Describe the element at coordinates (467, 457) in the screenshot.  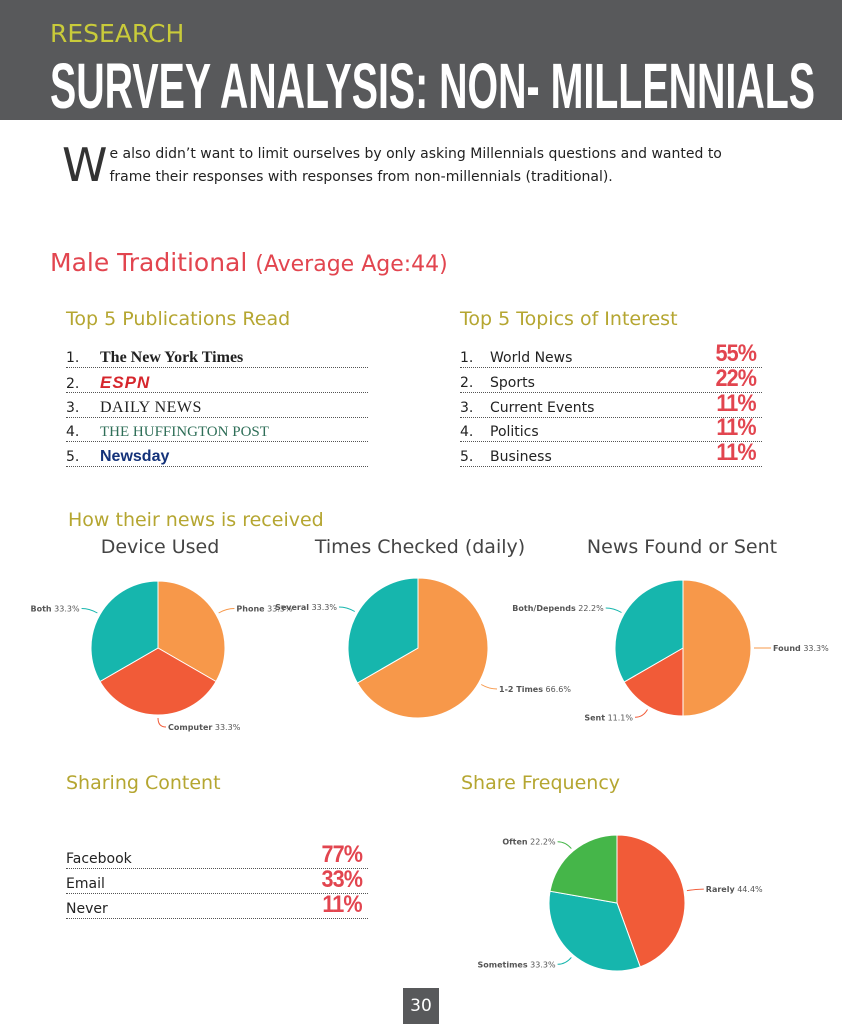
I see `row-number: 5.` at that location.